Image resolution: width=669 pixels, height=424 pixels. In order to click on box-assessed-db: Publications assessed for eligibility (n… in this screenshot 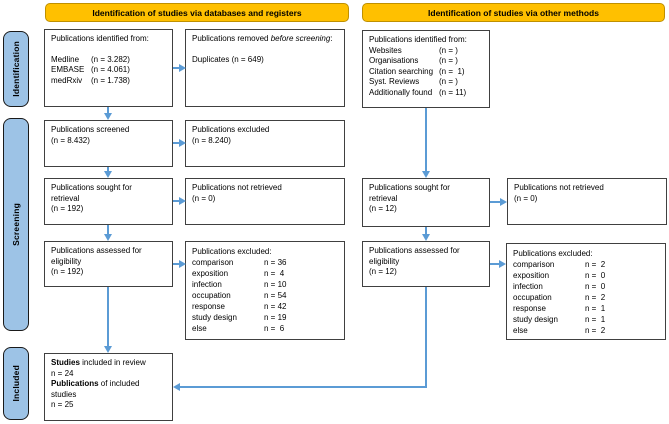, I will do `click(108, 264)`.